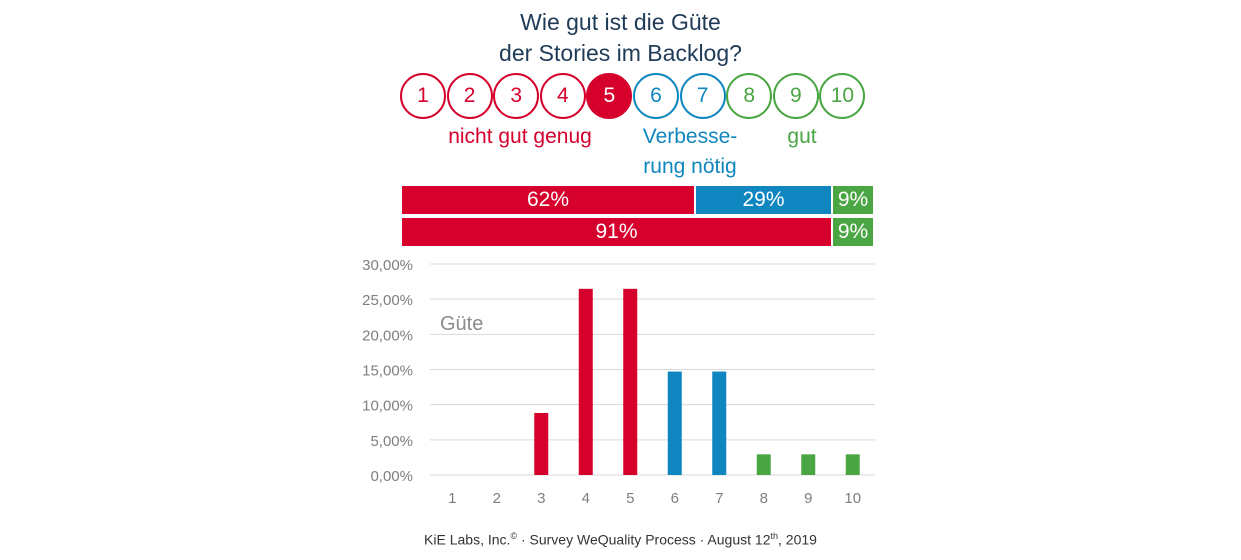 The width and height of the screenshot is (1241, 560). I want to click on summary-bar-detailed: 62% 29% 9%, so click(637, 200).